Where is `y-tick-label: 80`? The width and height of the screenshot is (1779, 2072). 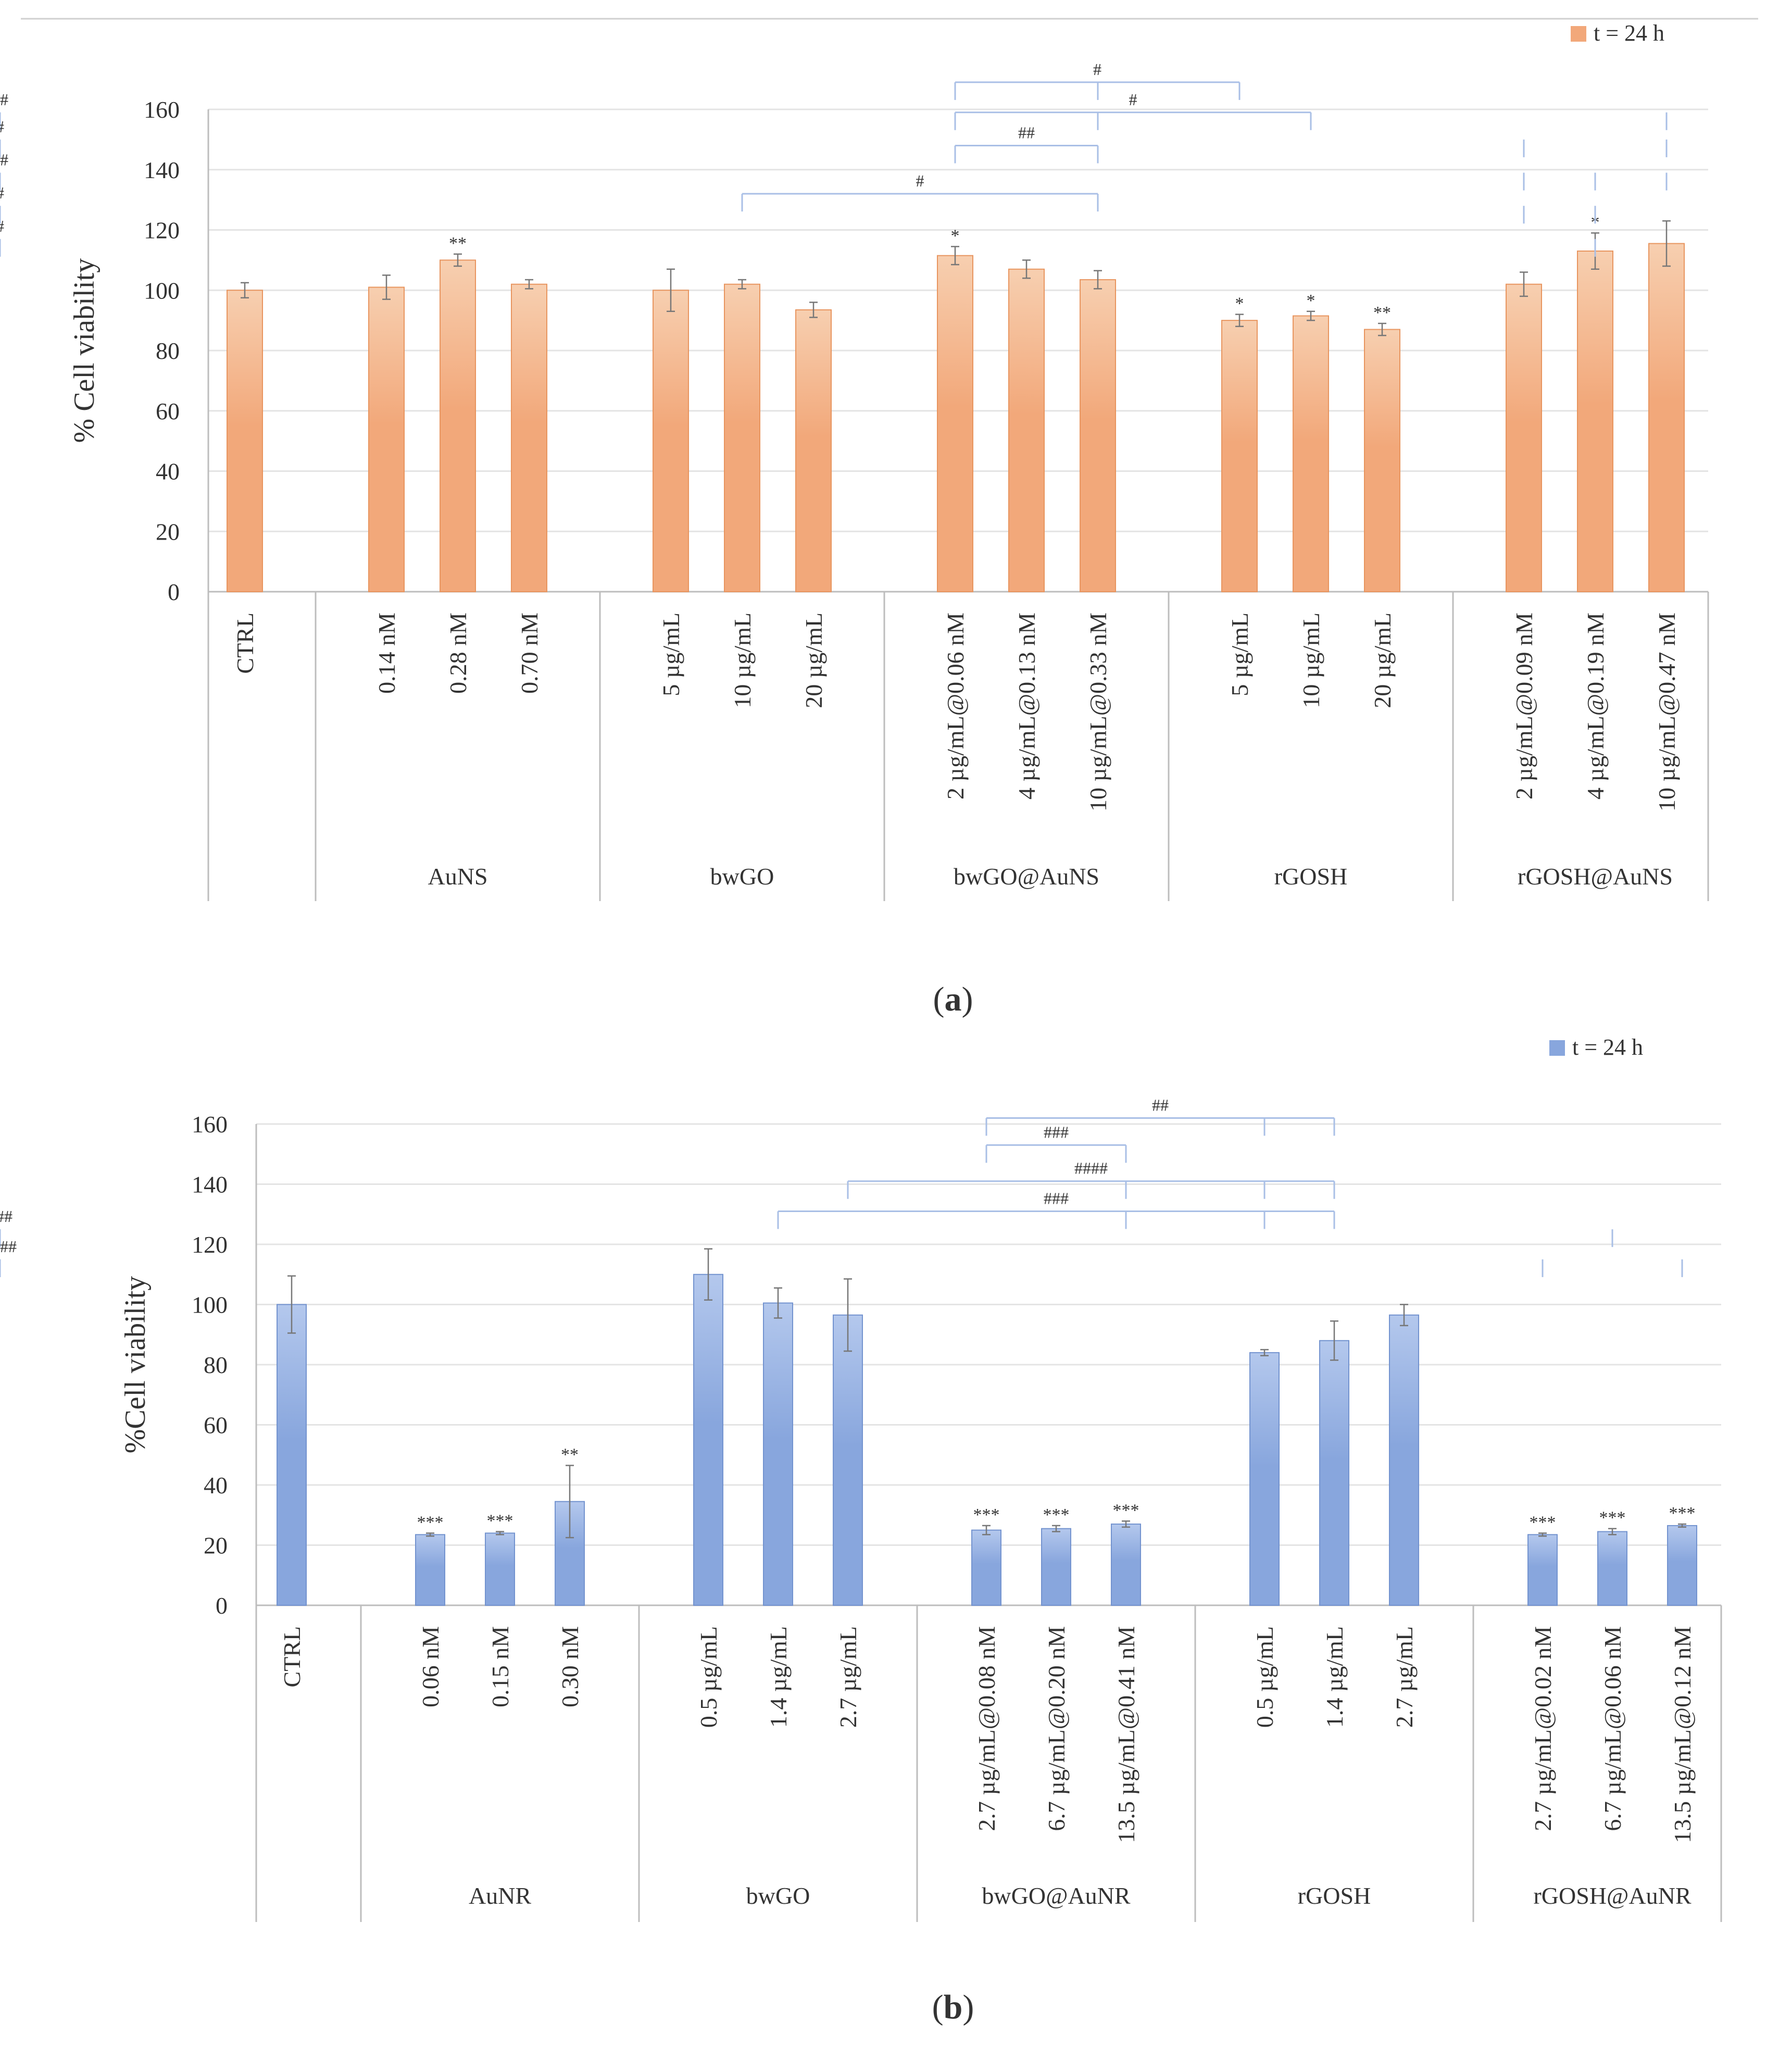 y-tick-label: 80 is located at coordinates (216, 1365).